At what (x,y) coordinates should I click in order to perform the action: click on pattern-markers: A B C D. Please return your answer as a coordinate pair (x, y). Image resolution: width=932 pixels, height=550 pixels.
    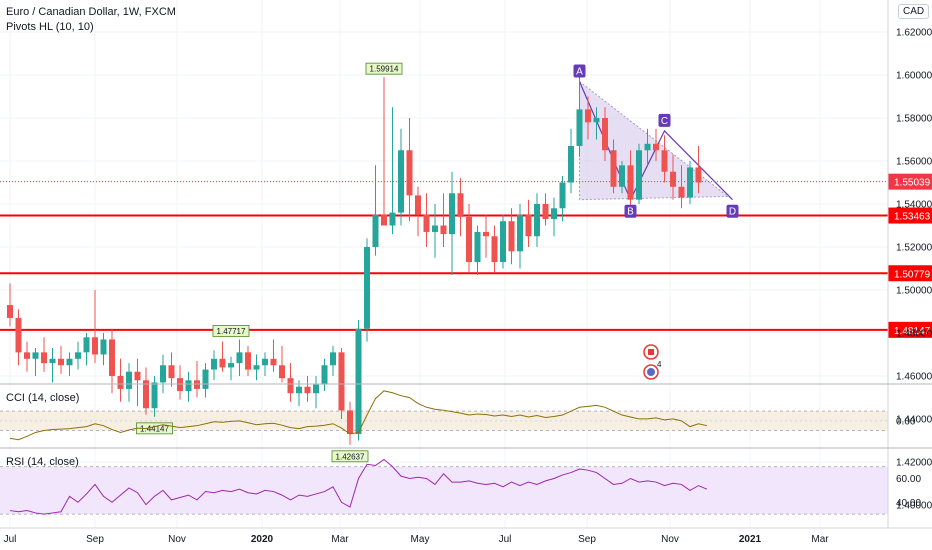
    Looking at the image, I should click on (656, 141).